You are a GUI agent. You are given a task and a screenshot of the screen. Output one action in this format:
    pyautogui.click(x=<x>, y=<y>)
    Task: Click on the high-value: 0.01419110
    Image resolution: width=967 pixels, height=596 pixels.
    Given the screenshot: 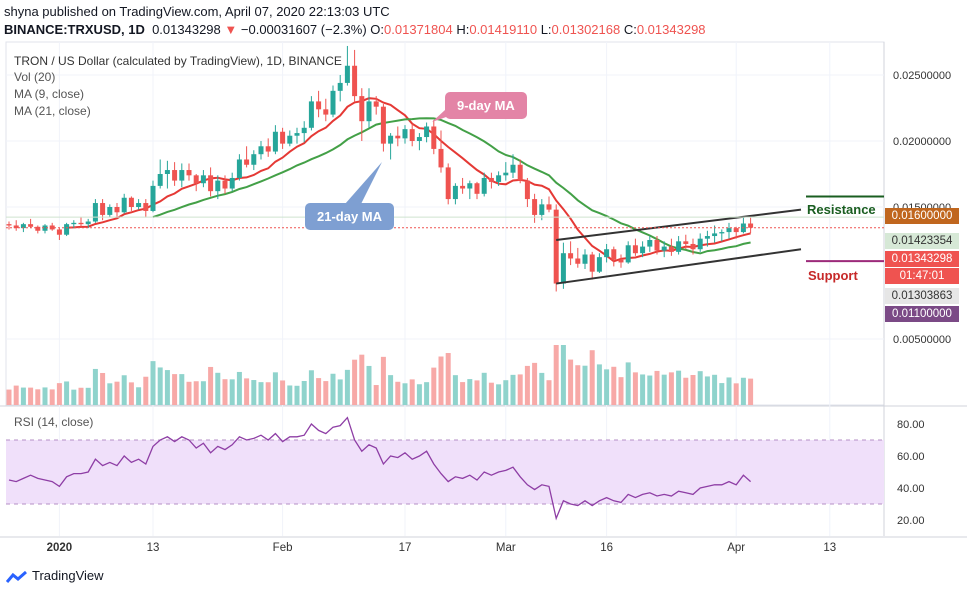 What is the action you would take?
    pyautogui.click(x=503, y=29)
    